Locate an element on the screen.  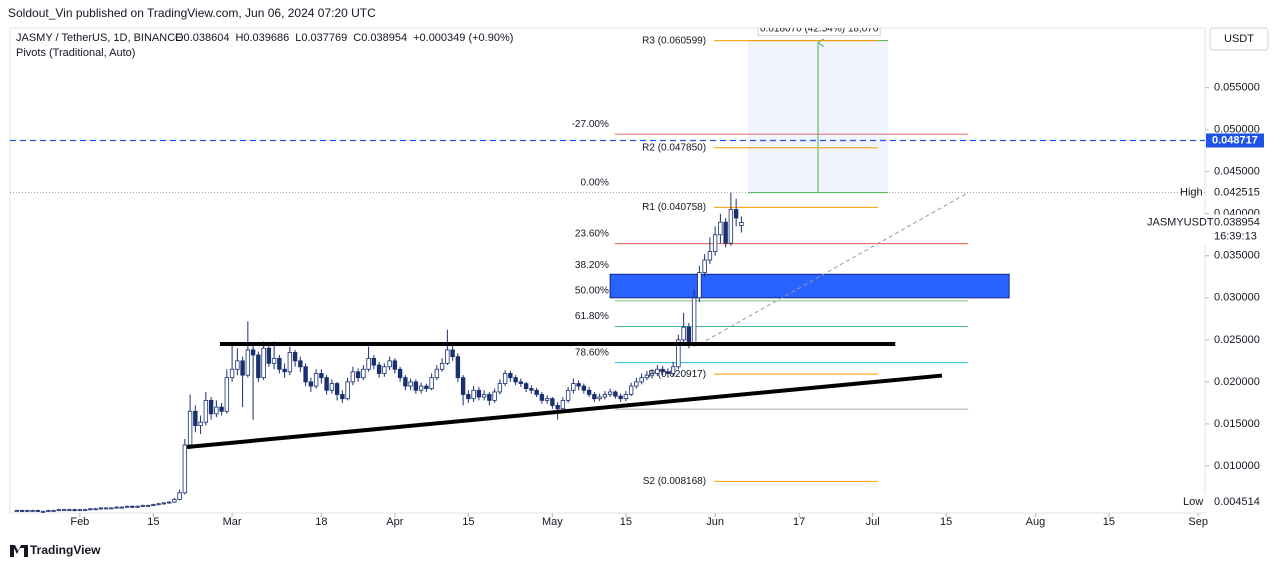
y-tick-label: 0.050000 is located at coordinates (1237, 130).